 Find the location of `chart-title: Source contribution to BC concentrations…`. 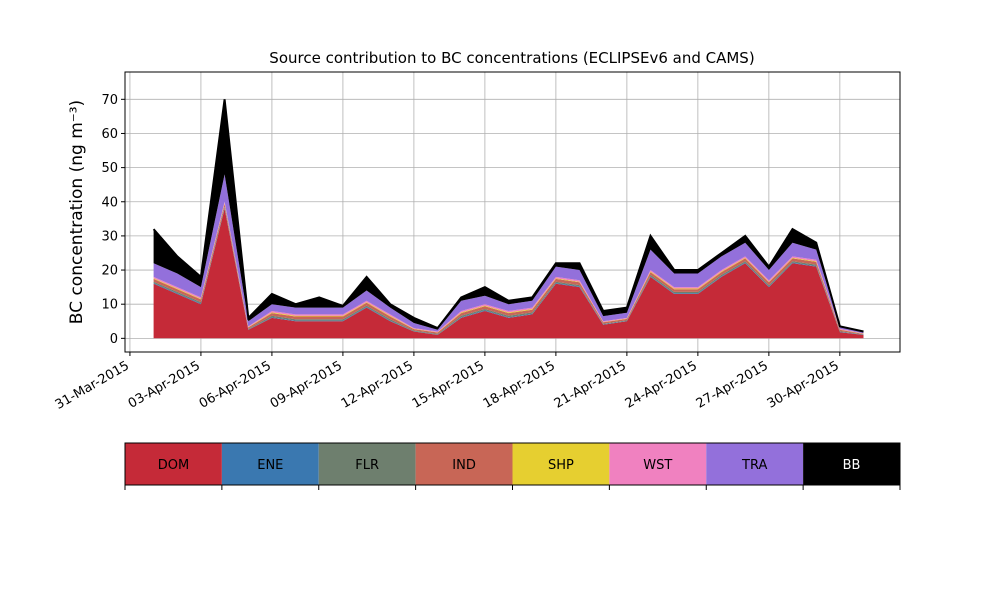

chart-title: Source contribution to BC concentrations… is located at coordinates (511, 58).